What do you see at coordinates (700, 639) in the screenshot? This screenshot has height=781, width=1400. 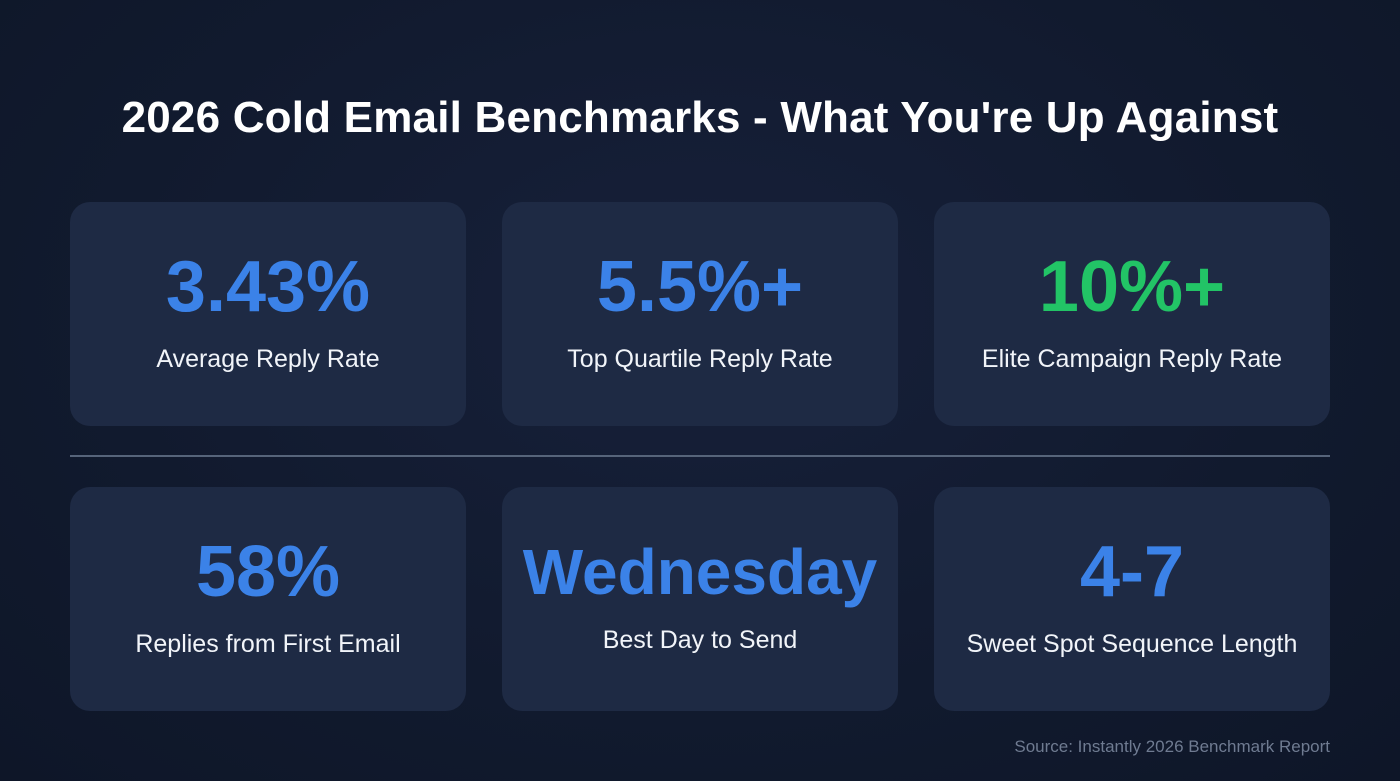 I see `stat-label: Best Day to Send` at bounding box center [700, 639].